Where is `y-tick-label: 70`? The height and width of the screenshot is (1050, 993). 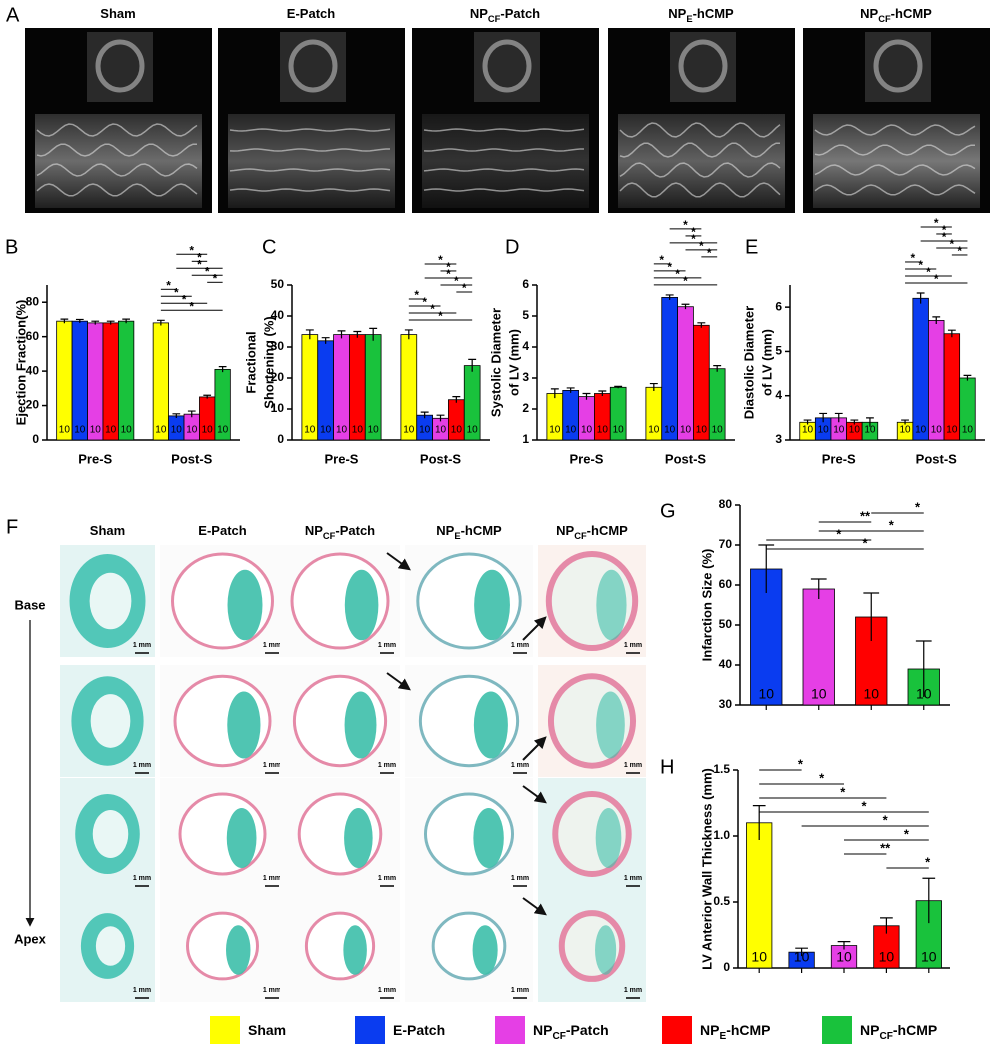
y-tick-label: 70 is located at coordinates (726, 544).